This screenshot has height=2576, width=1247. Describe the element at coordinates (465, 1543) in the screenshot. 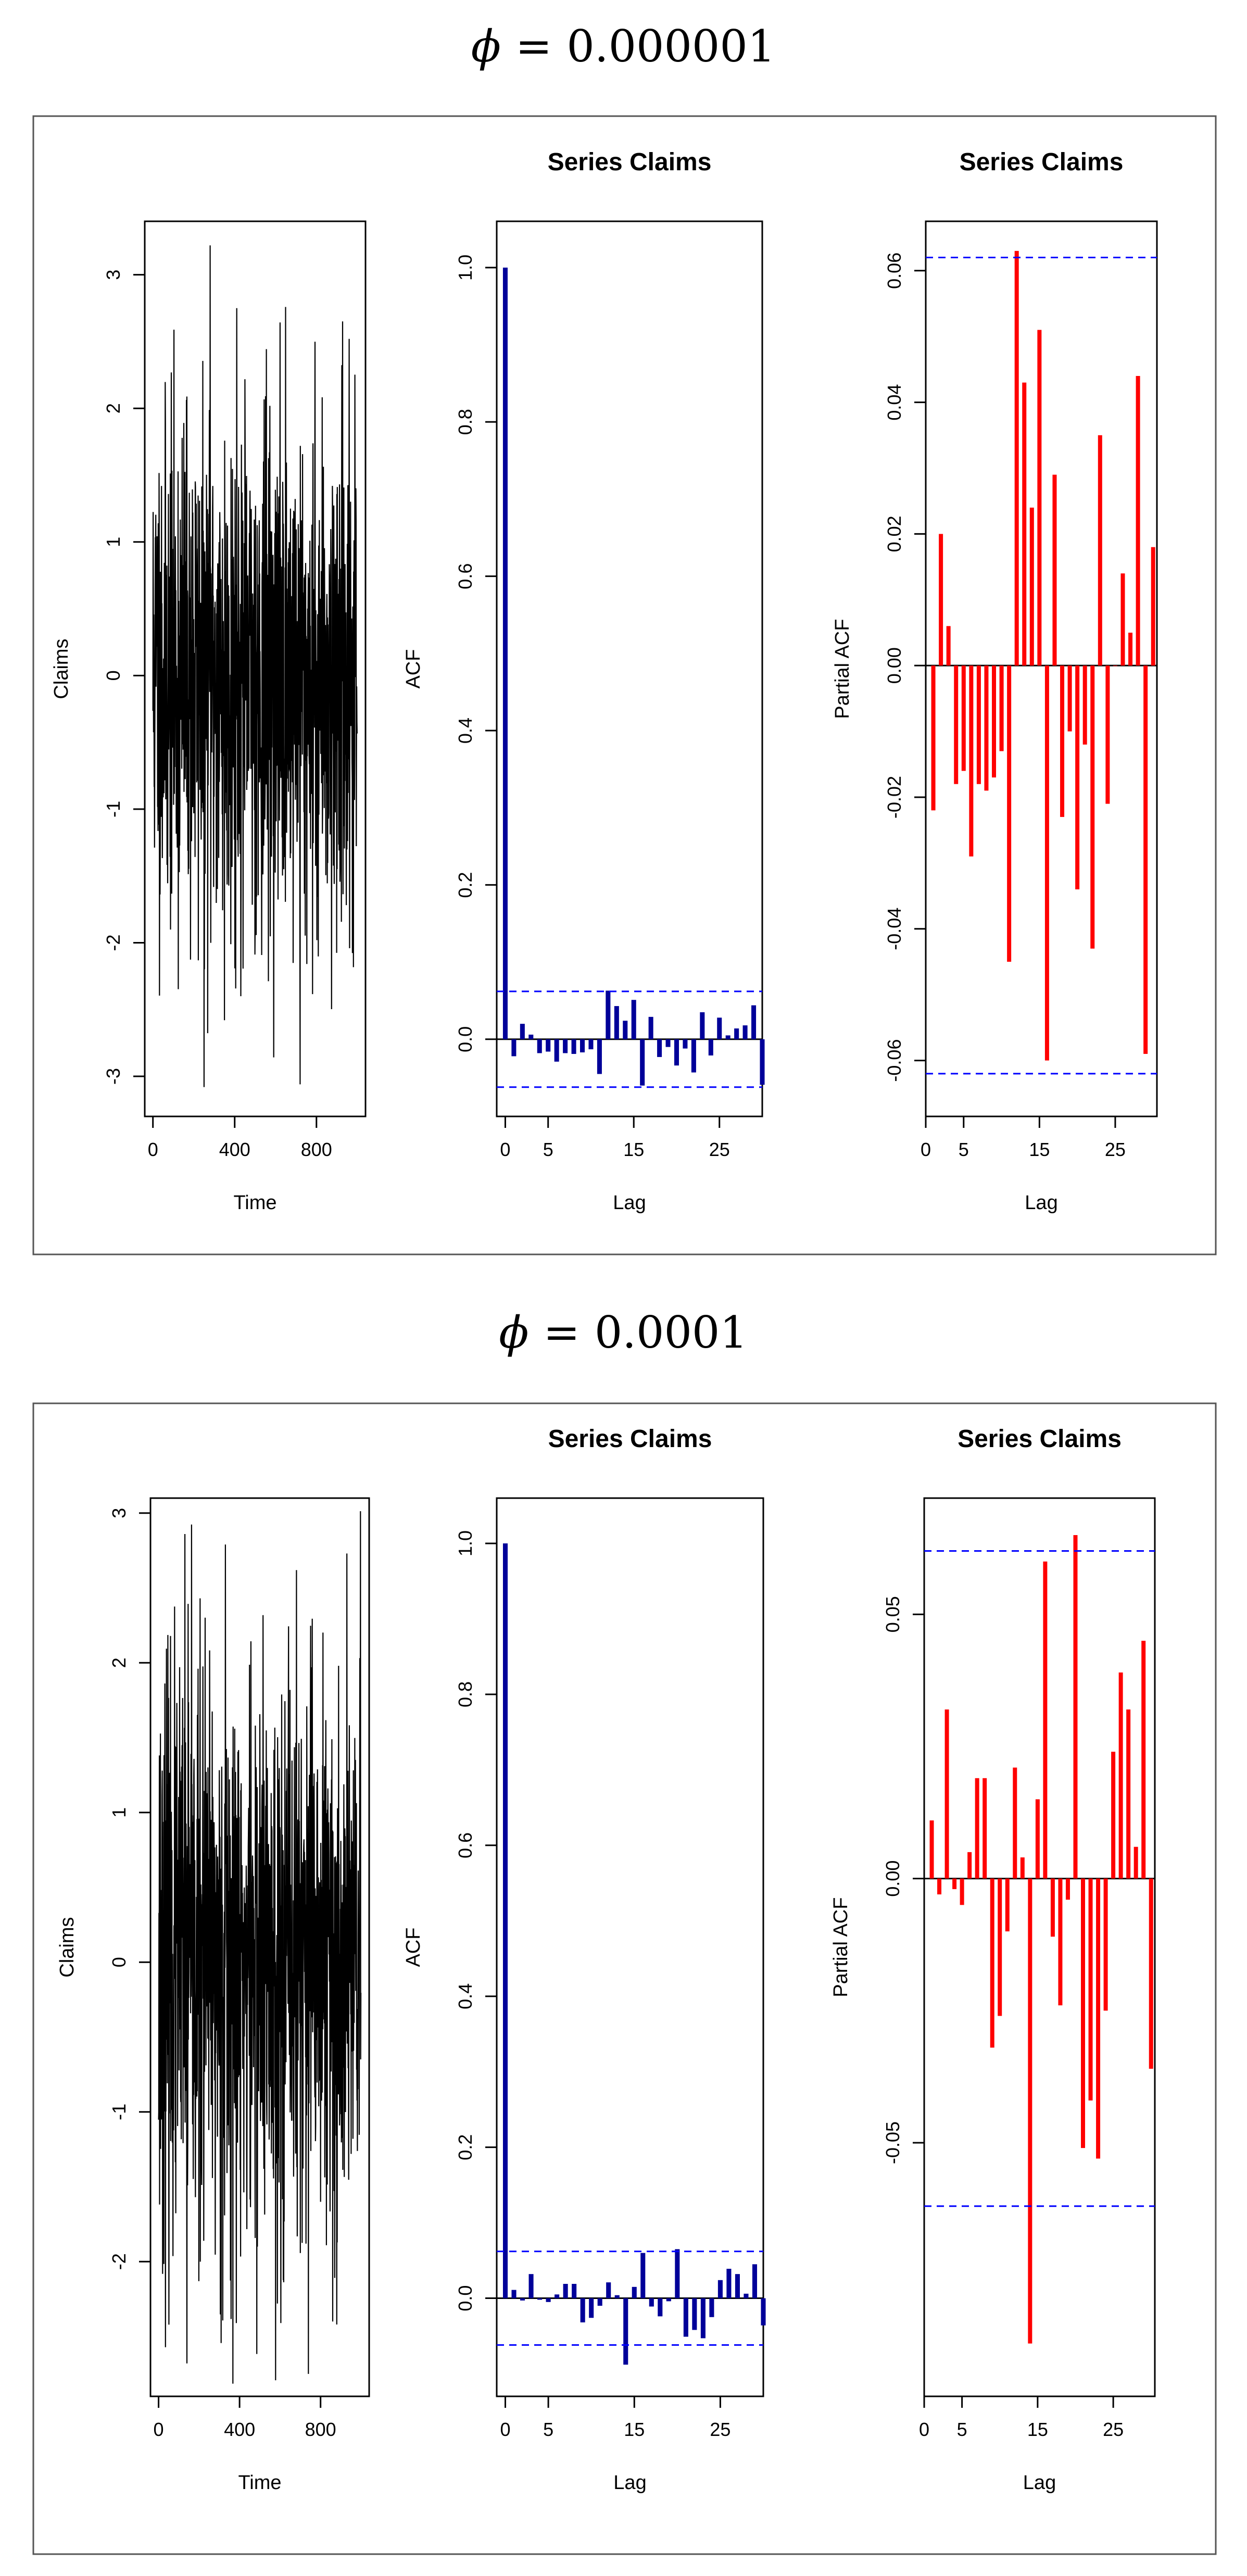

I see `acf-2-ytick-label: 1.0` at that location.